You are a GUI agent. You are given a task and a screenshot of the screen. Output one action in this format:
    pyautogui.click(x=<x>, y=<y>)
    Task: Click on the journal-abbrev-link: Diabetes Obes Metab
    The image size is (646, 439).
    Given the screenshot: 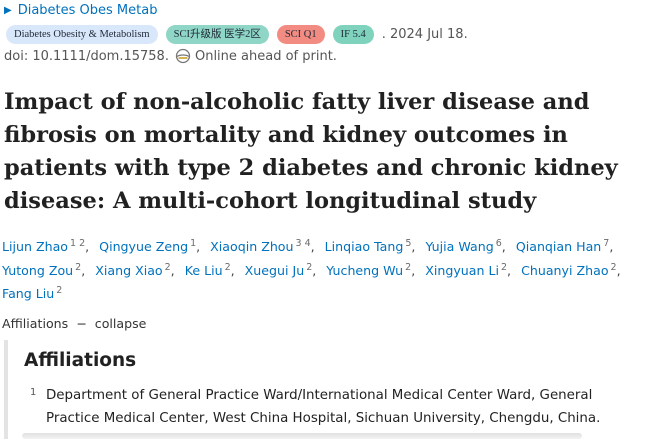 What is the action you would take?
    pyautogui.click(x=87, y=10)
    